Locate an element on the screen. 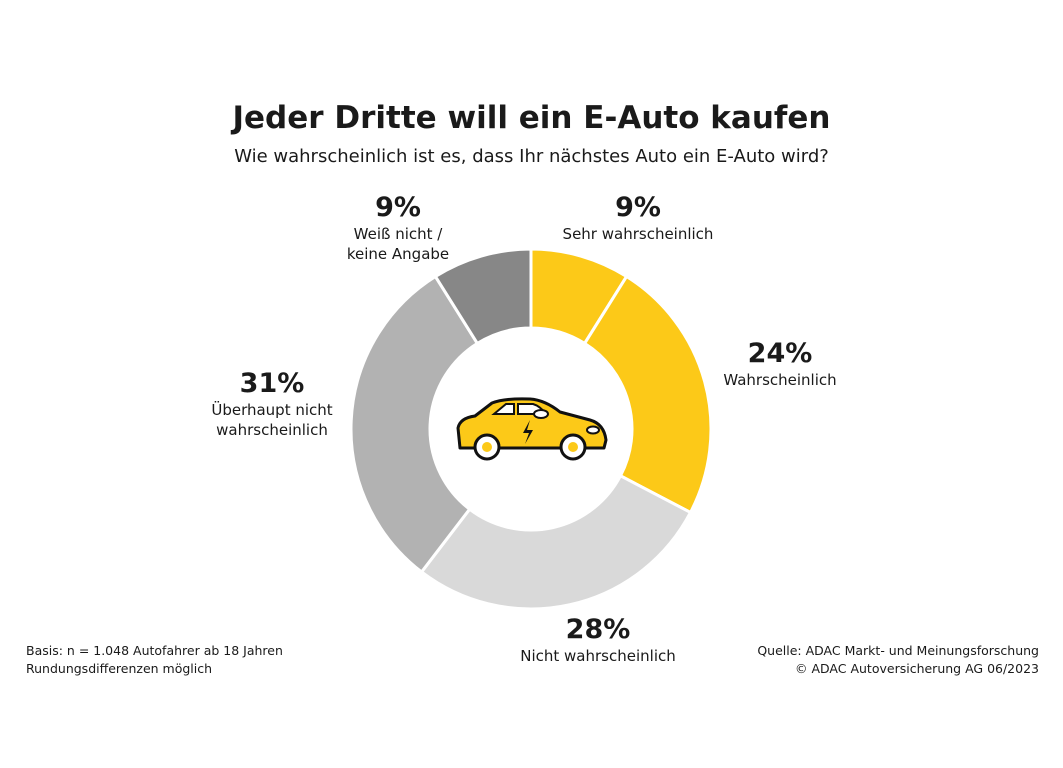 The image size is (1063, 768). slice-label-line: Weiß nicht / is located at coordinates (398, 234).